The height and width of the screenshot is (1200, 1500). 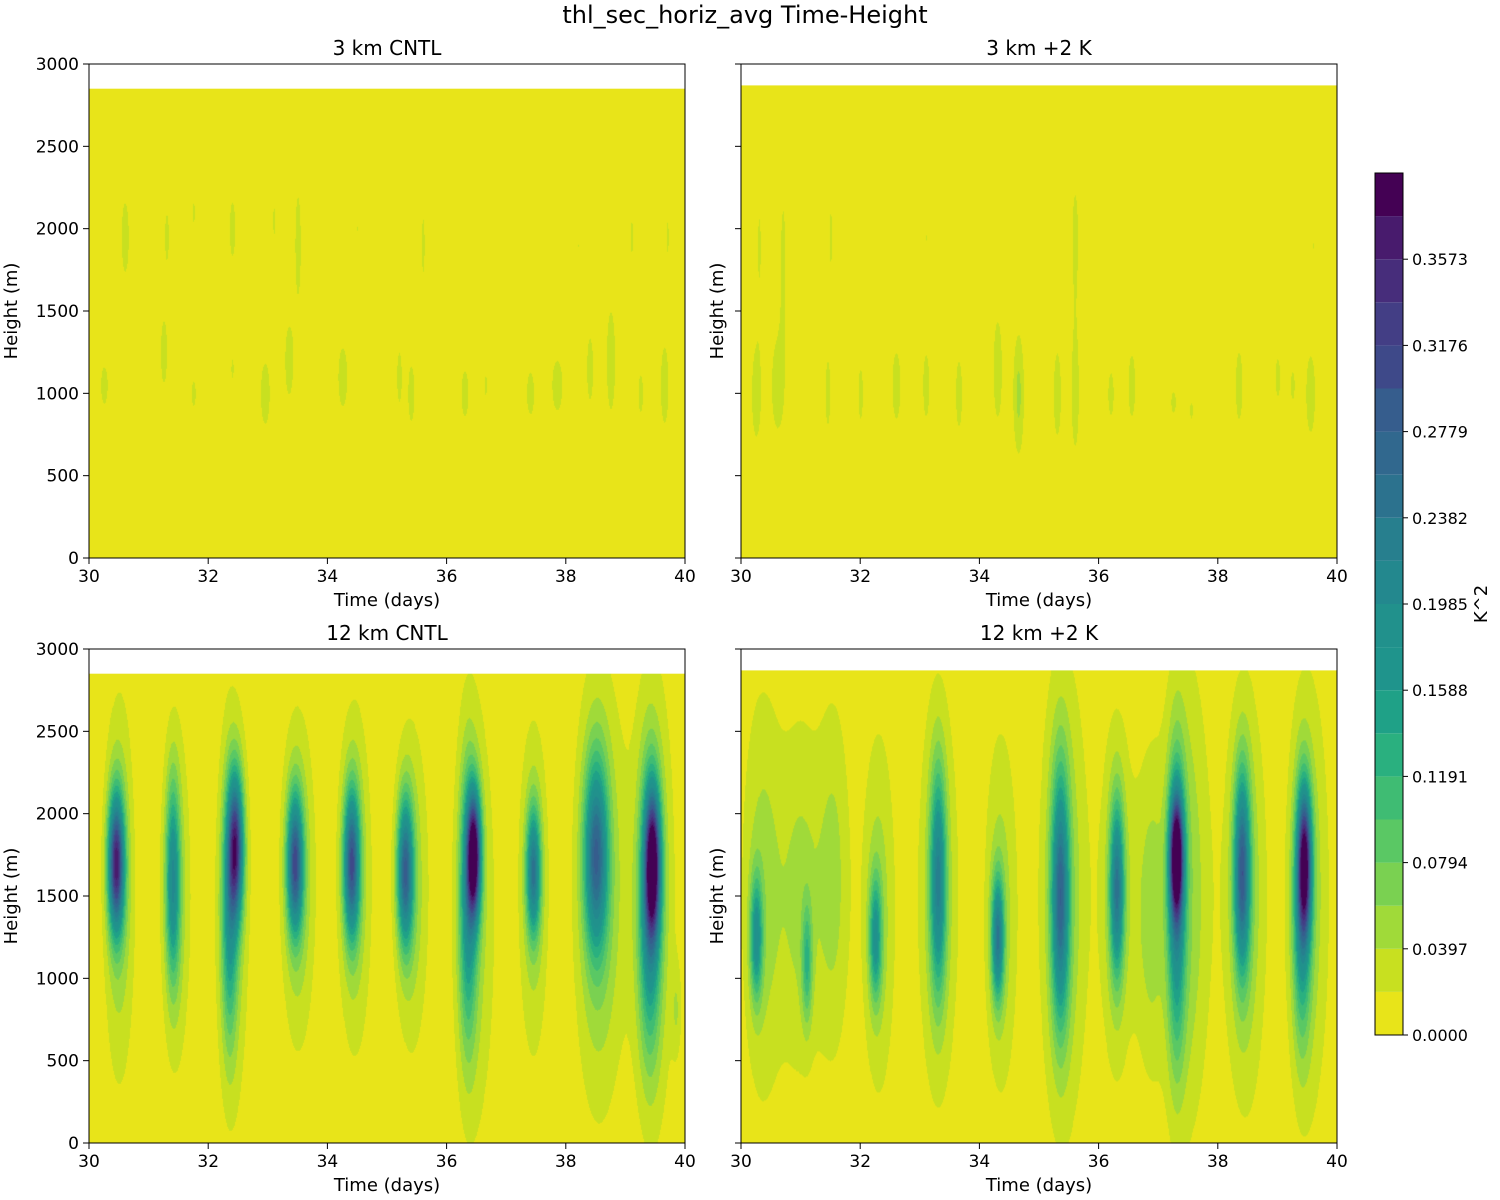 I want to click on colorbar-tick-label: 0.0397, so click(x=1440, y=949).